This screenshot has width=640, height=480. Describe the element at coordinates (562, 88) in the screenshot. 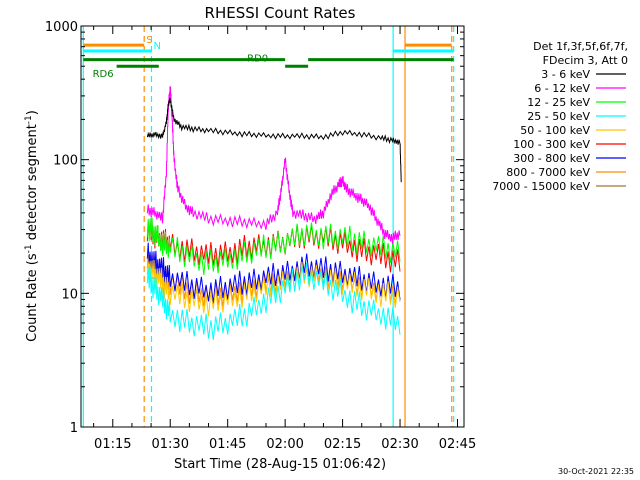

I see `legend-label-1: 6 - 12 keV` at that location.